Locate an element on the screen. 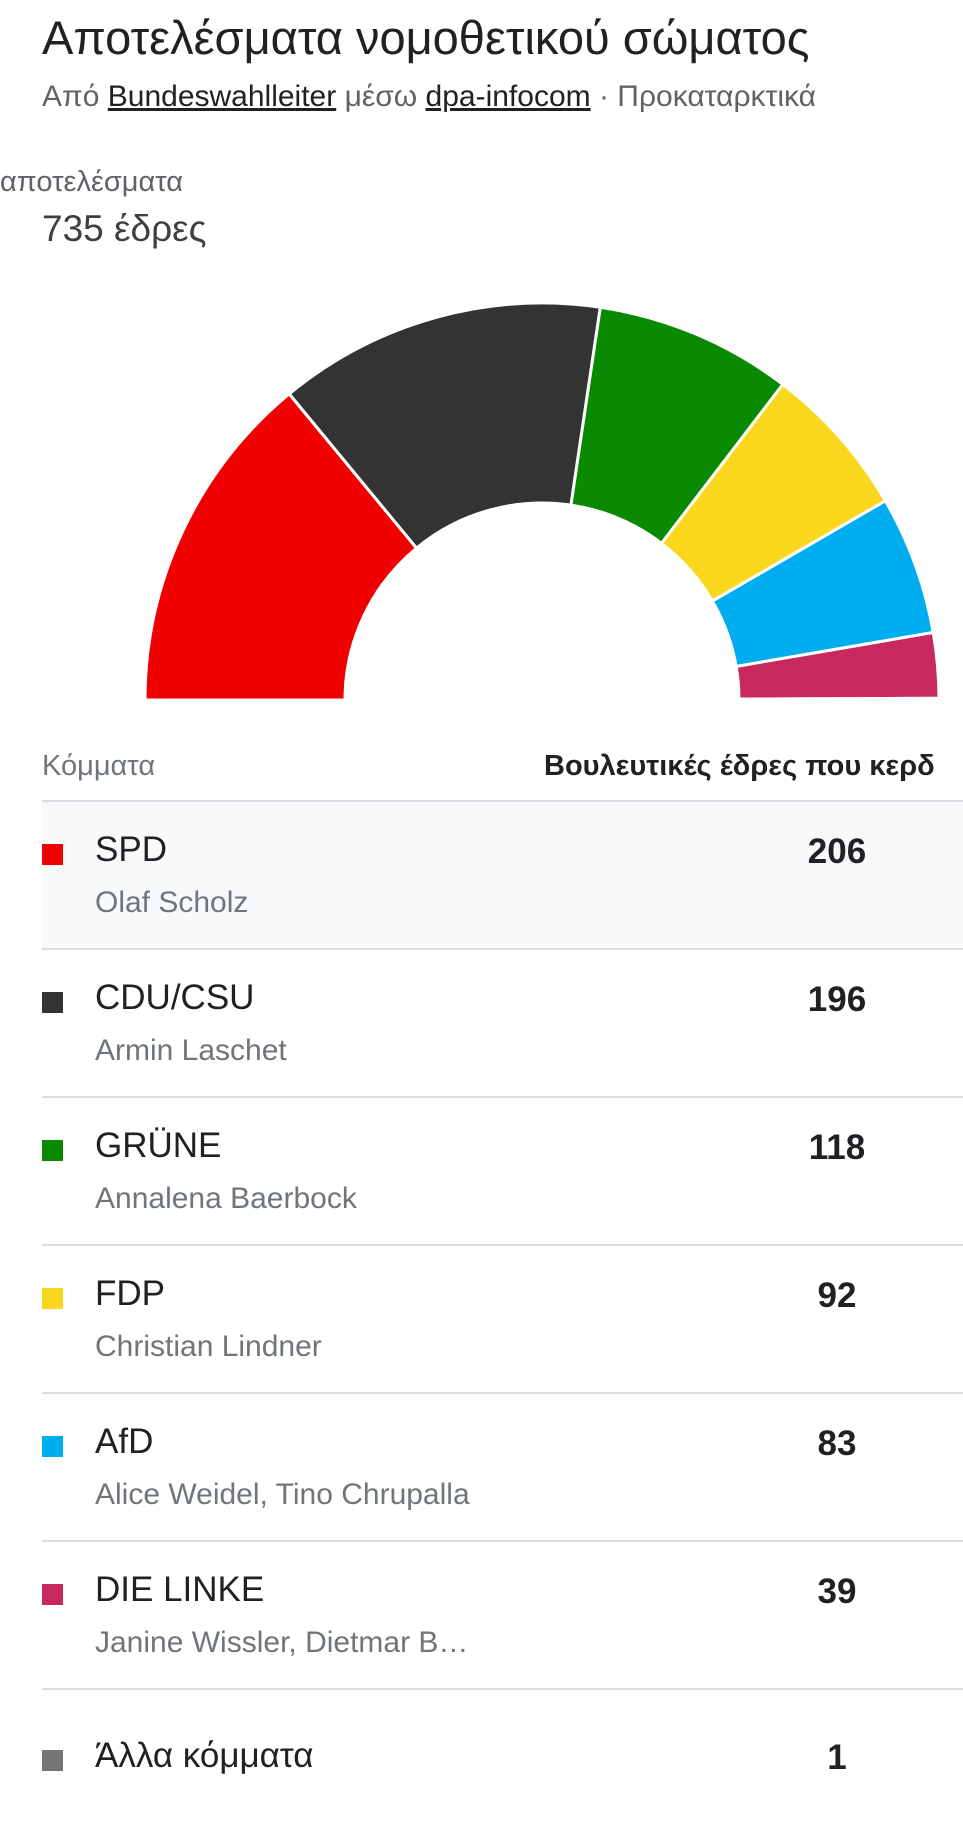 The height and width of the screenshot is (1838, 963). chart-segment-άλλα-κόμματα is located at coordinates (839, 699).